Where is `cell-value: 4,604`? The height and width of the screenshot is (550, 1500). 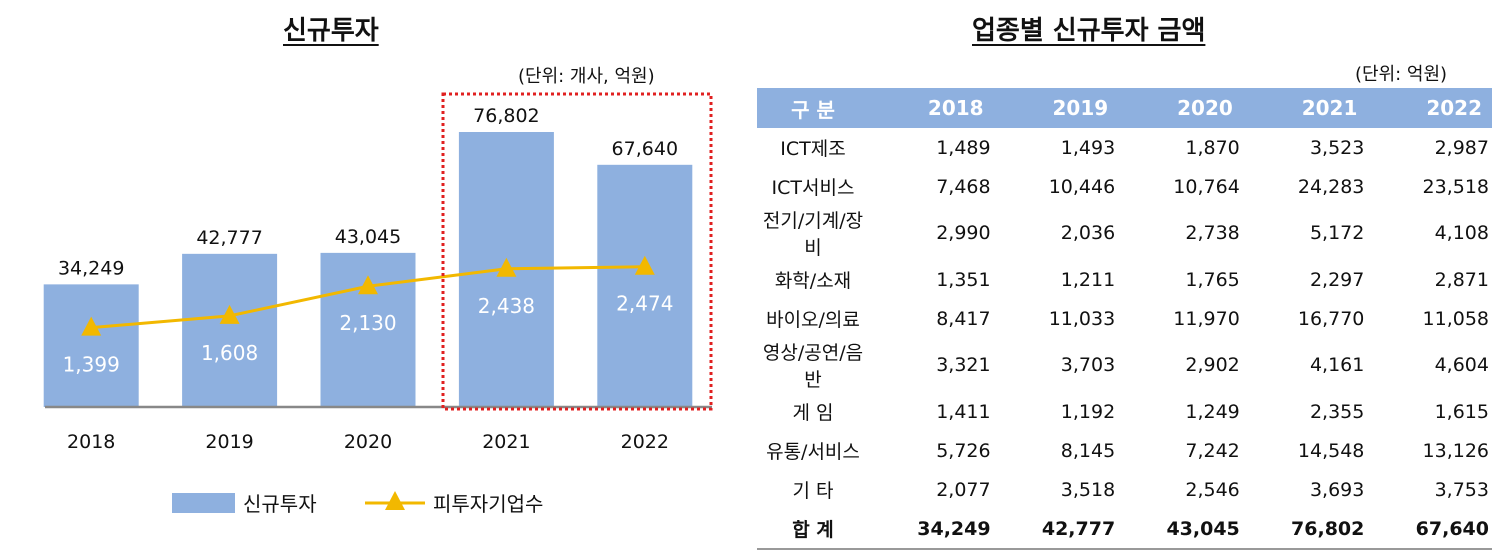 cell-value: 4,604 is located at coordinates (1461, 365).